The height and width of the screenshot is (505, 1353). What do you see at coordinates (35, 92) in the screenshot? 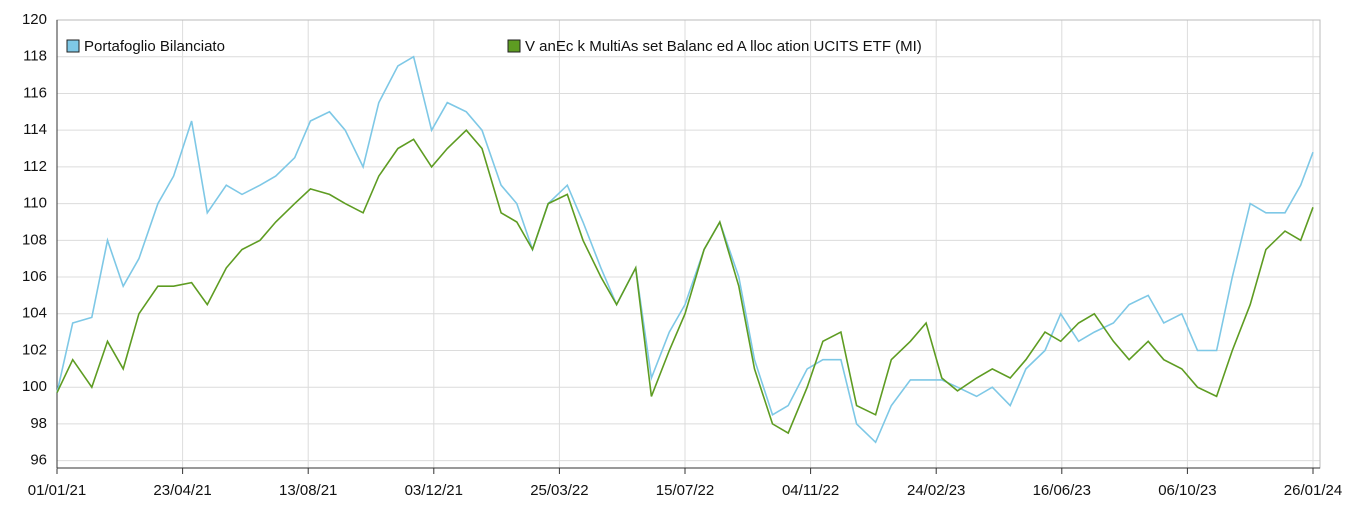
I see `y-tick-label: 116` at bounding box center [35, 92].